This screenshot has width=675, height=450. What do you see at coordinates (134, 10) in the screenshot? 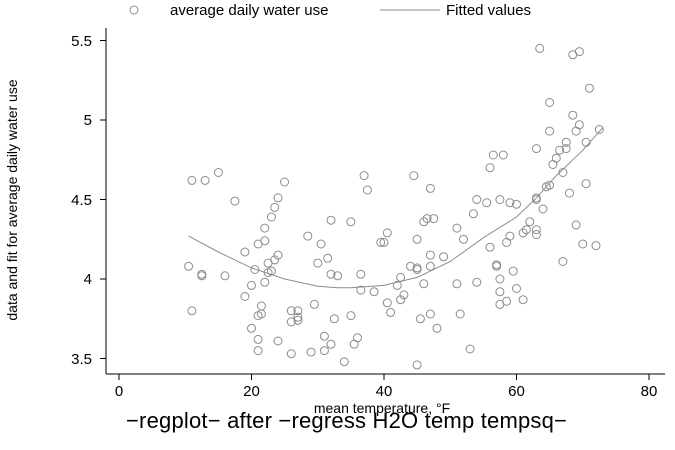
I see `legend-marker-scatter` at bounding box center [134, 10].